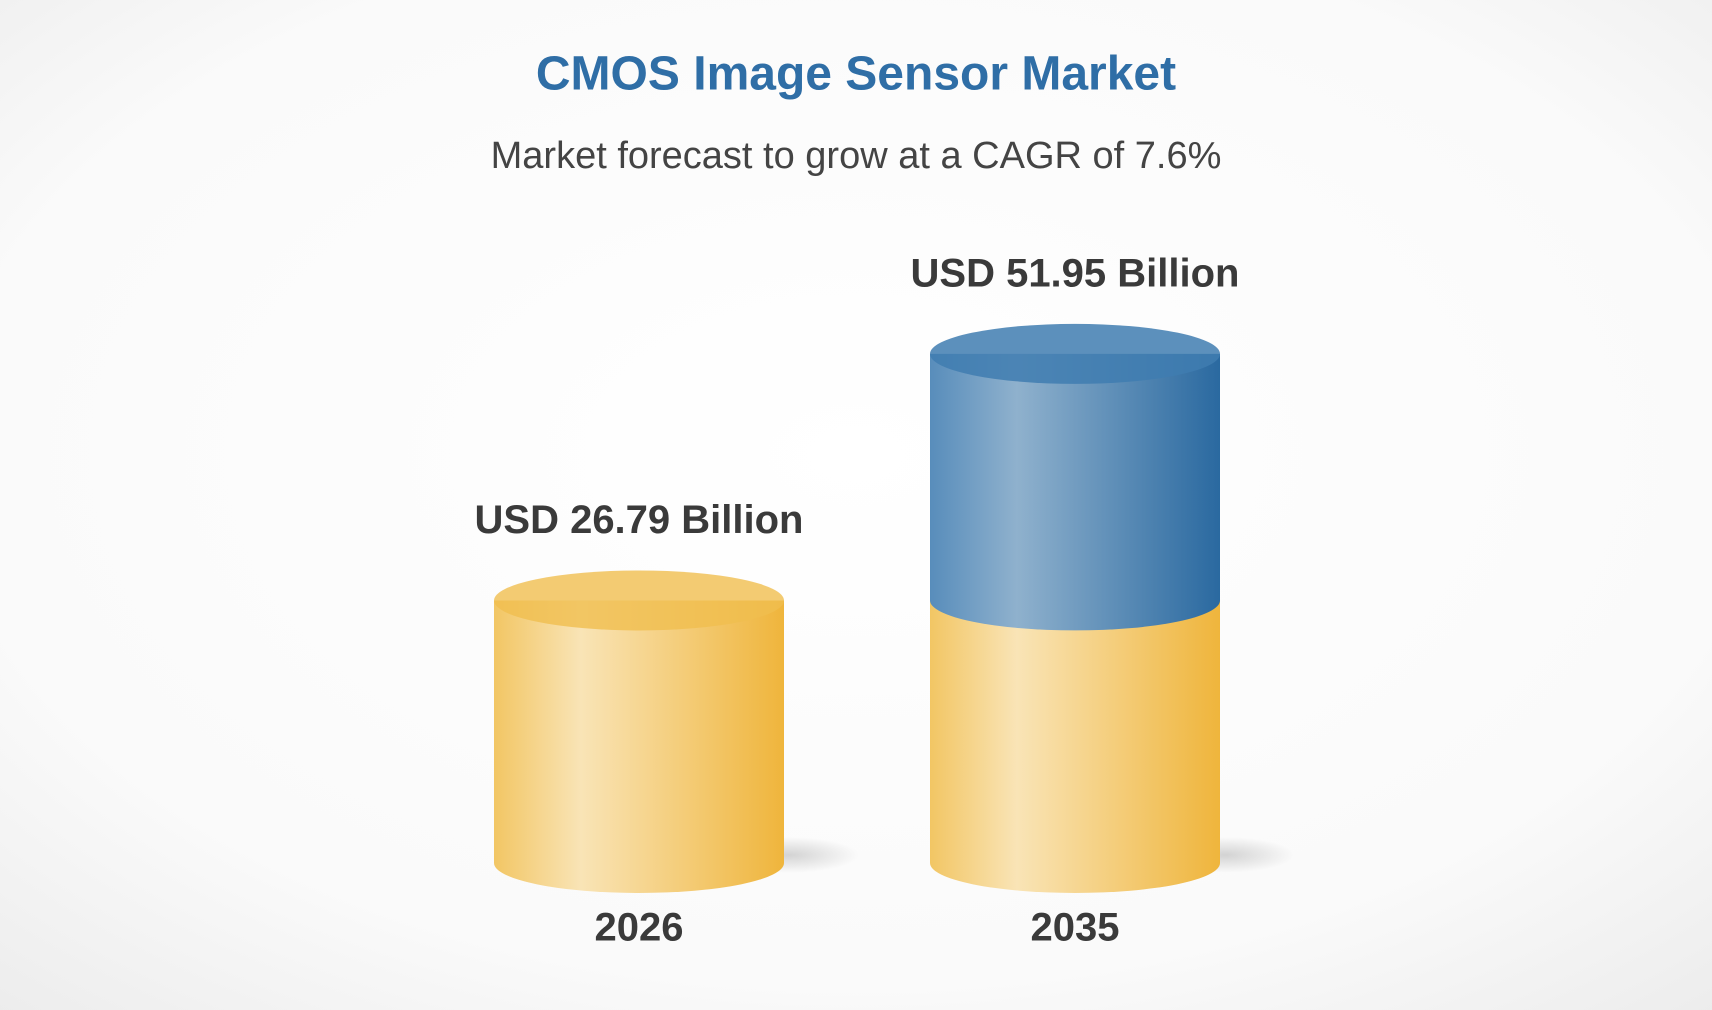 The image size is (1712, 1010). Describe the element at coordinates (1075, 273) in the screenshot. I see `value-label: USD 51.95 Billion` at that location.